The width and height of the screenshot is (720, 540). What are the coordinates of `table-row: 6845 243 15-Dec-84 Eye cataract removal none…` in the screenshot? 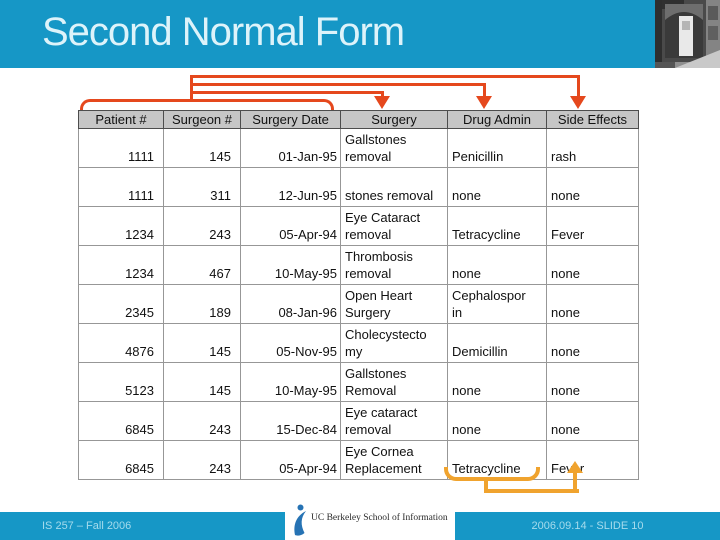 It's located at (358, 421).